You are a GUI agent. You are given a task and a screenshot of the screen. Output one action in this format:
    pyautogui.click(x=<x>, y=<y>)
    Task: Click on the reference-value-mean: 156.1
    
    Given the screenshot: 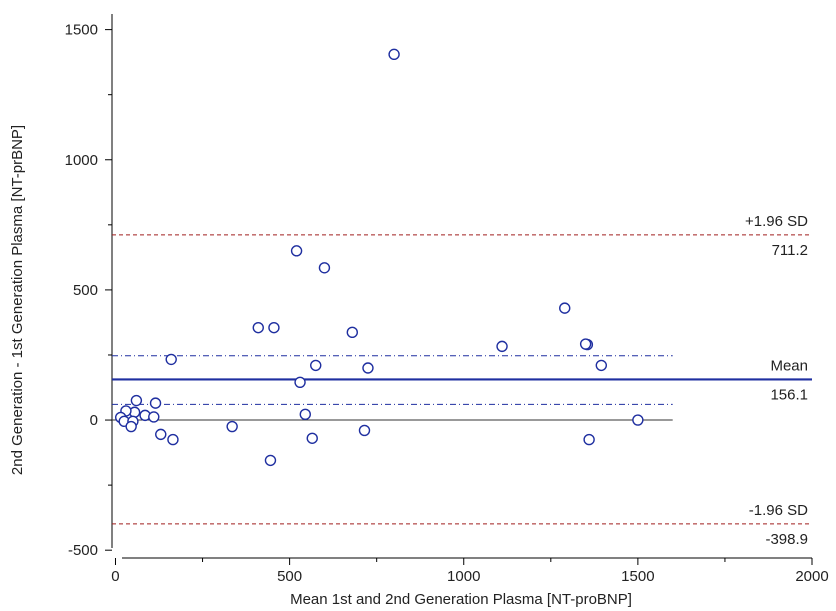 What is the action you would take?
    pyautogui.click(x=789, y=394)
    